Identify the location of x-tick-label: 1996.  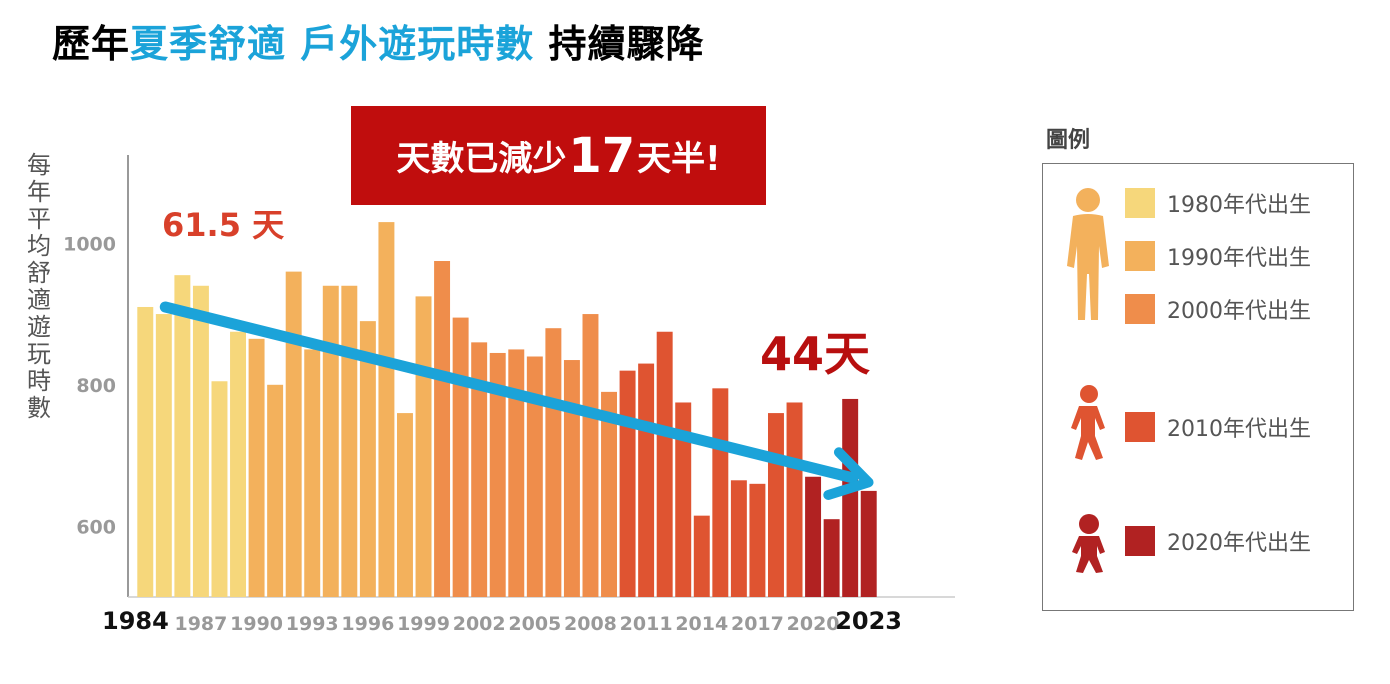
(367, 624).